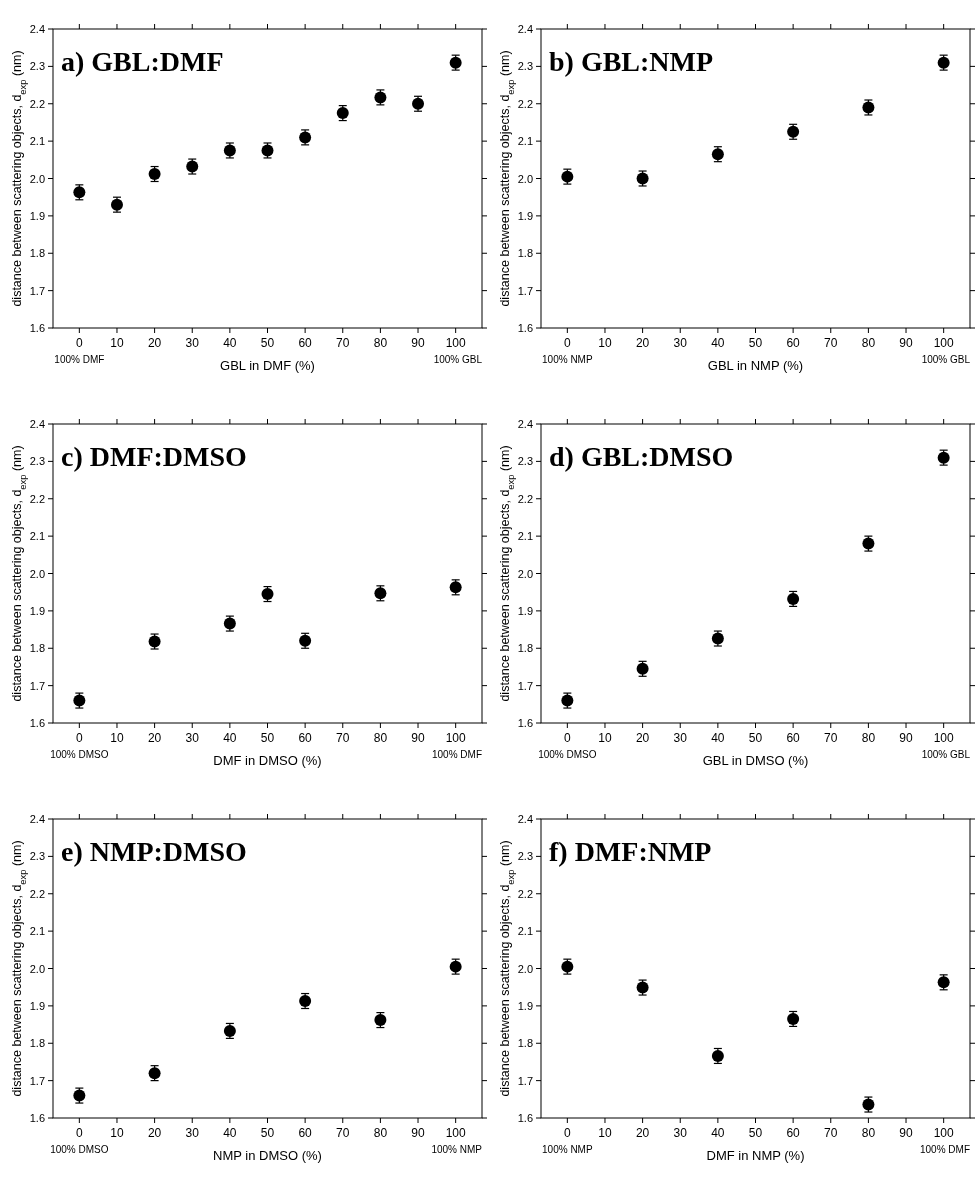  I want to click on text: e) NMP:DMSO, so click(154, 851).